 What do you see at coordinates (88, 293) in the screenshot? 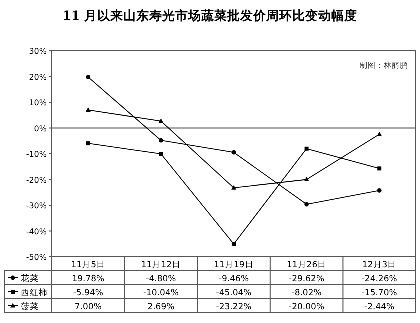
I see `data-label: -5.94%` at bounding box center [88, 293].